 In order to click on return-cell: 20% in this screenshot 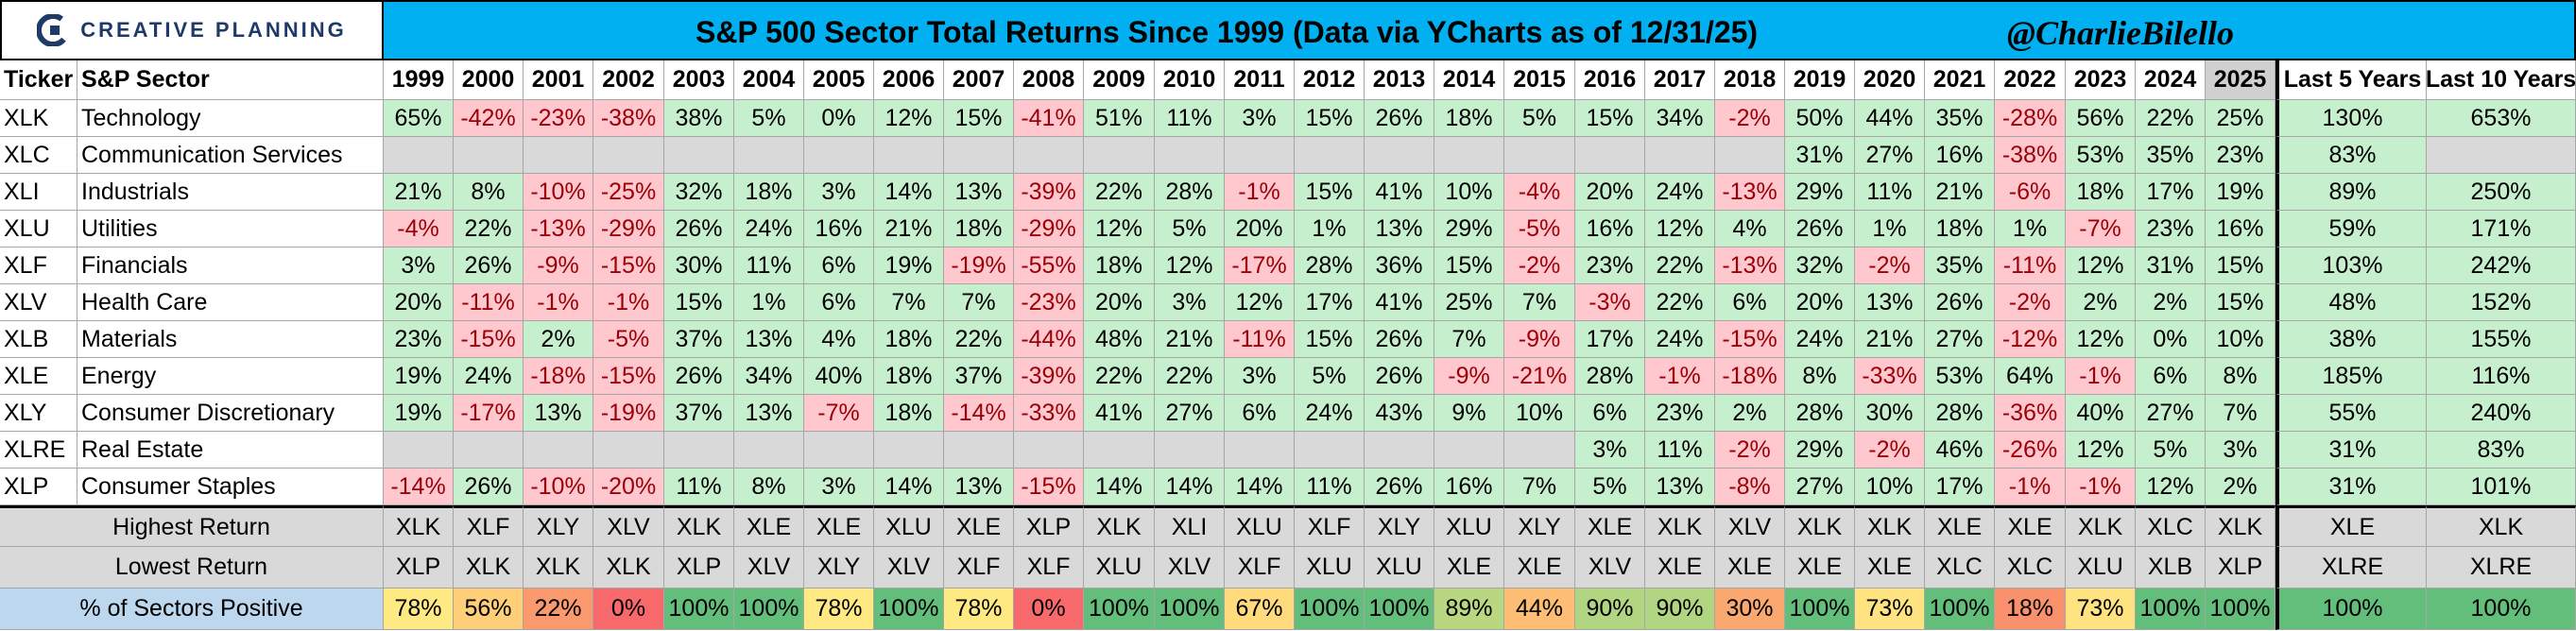, I will do `click(1820, 303)`.